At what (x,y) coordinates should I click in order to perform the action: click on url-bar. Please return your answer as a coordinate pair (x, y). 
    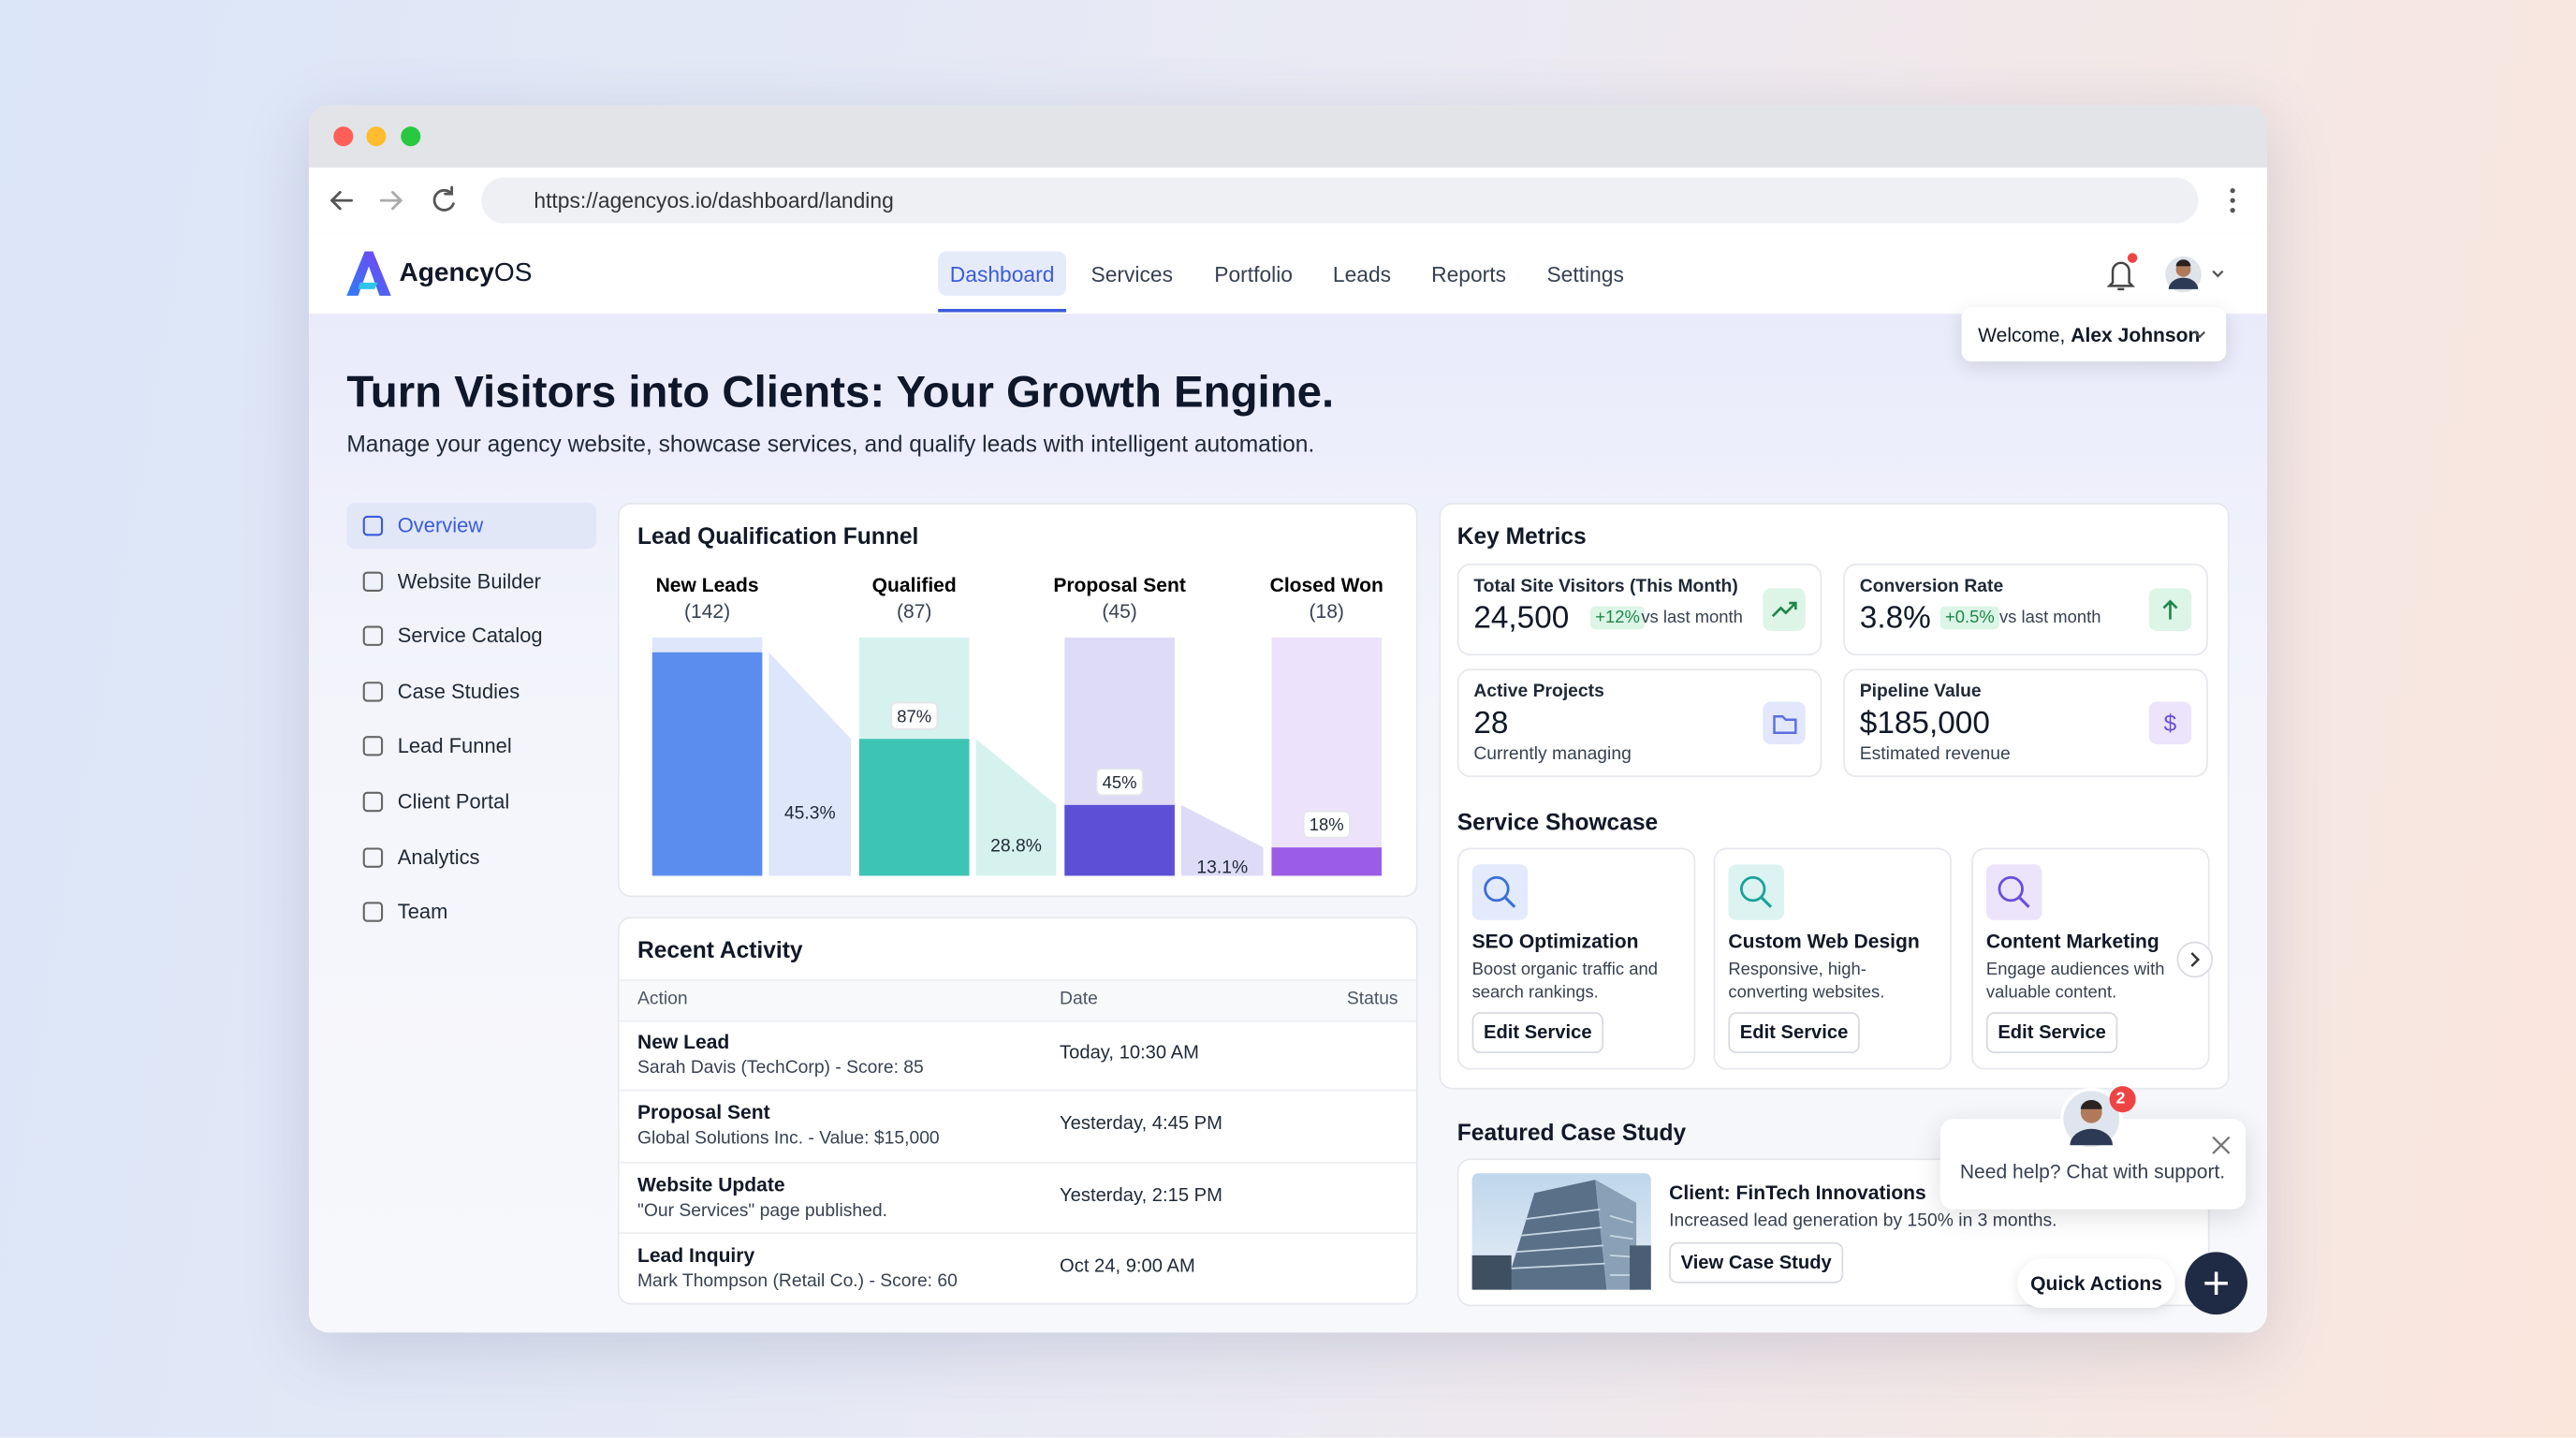
    Looking at the image, I should click on (1340, 200).